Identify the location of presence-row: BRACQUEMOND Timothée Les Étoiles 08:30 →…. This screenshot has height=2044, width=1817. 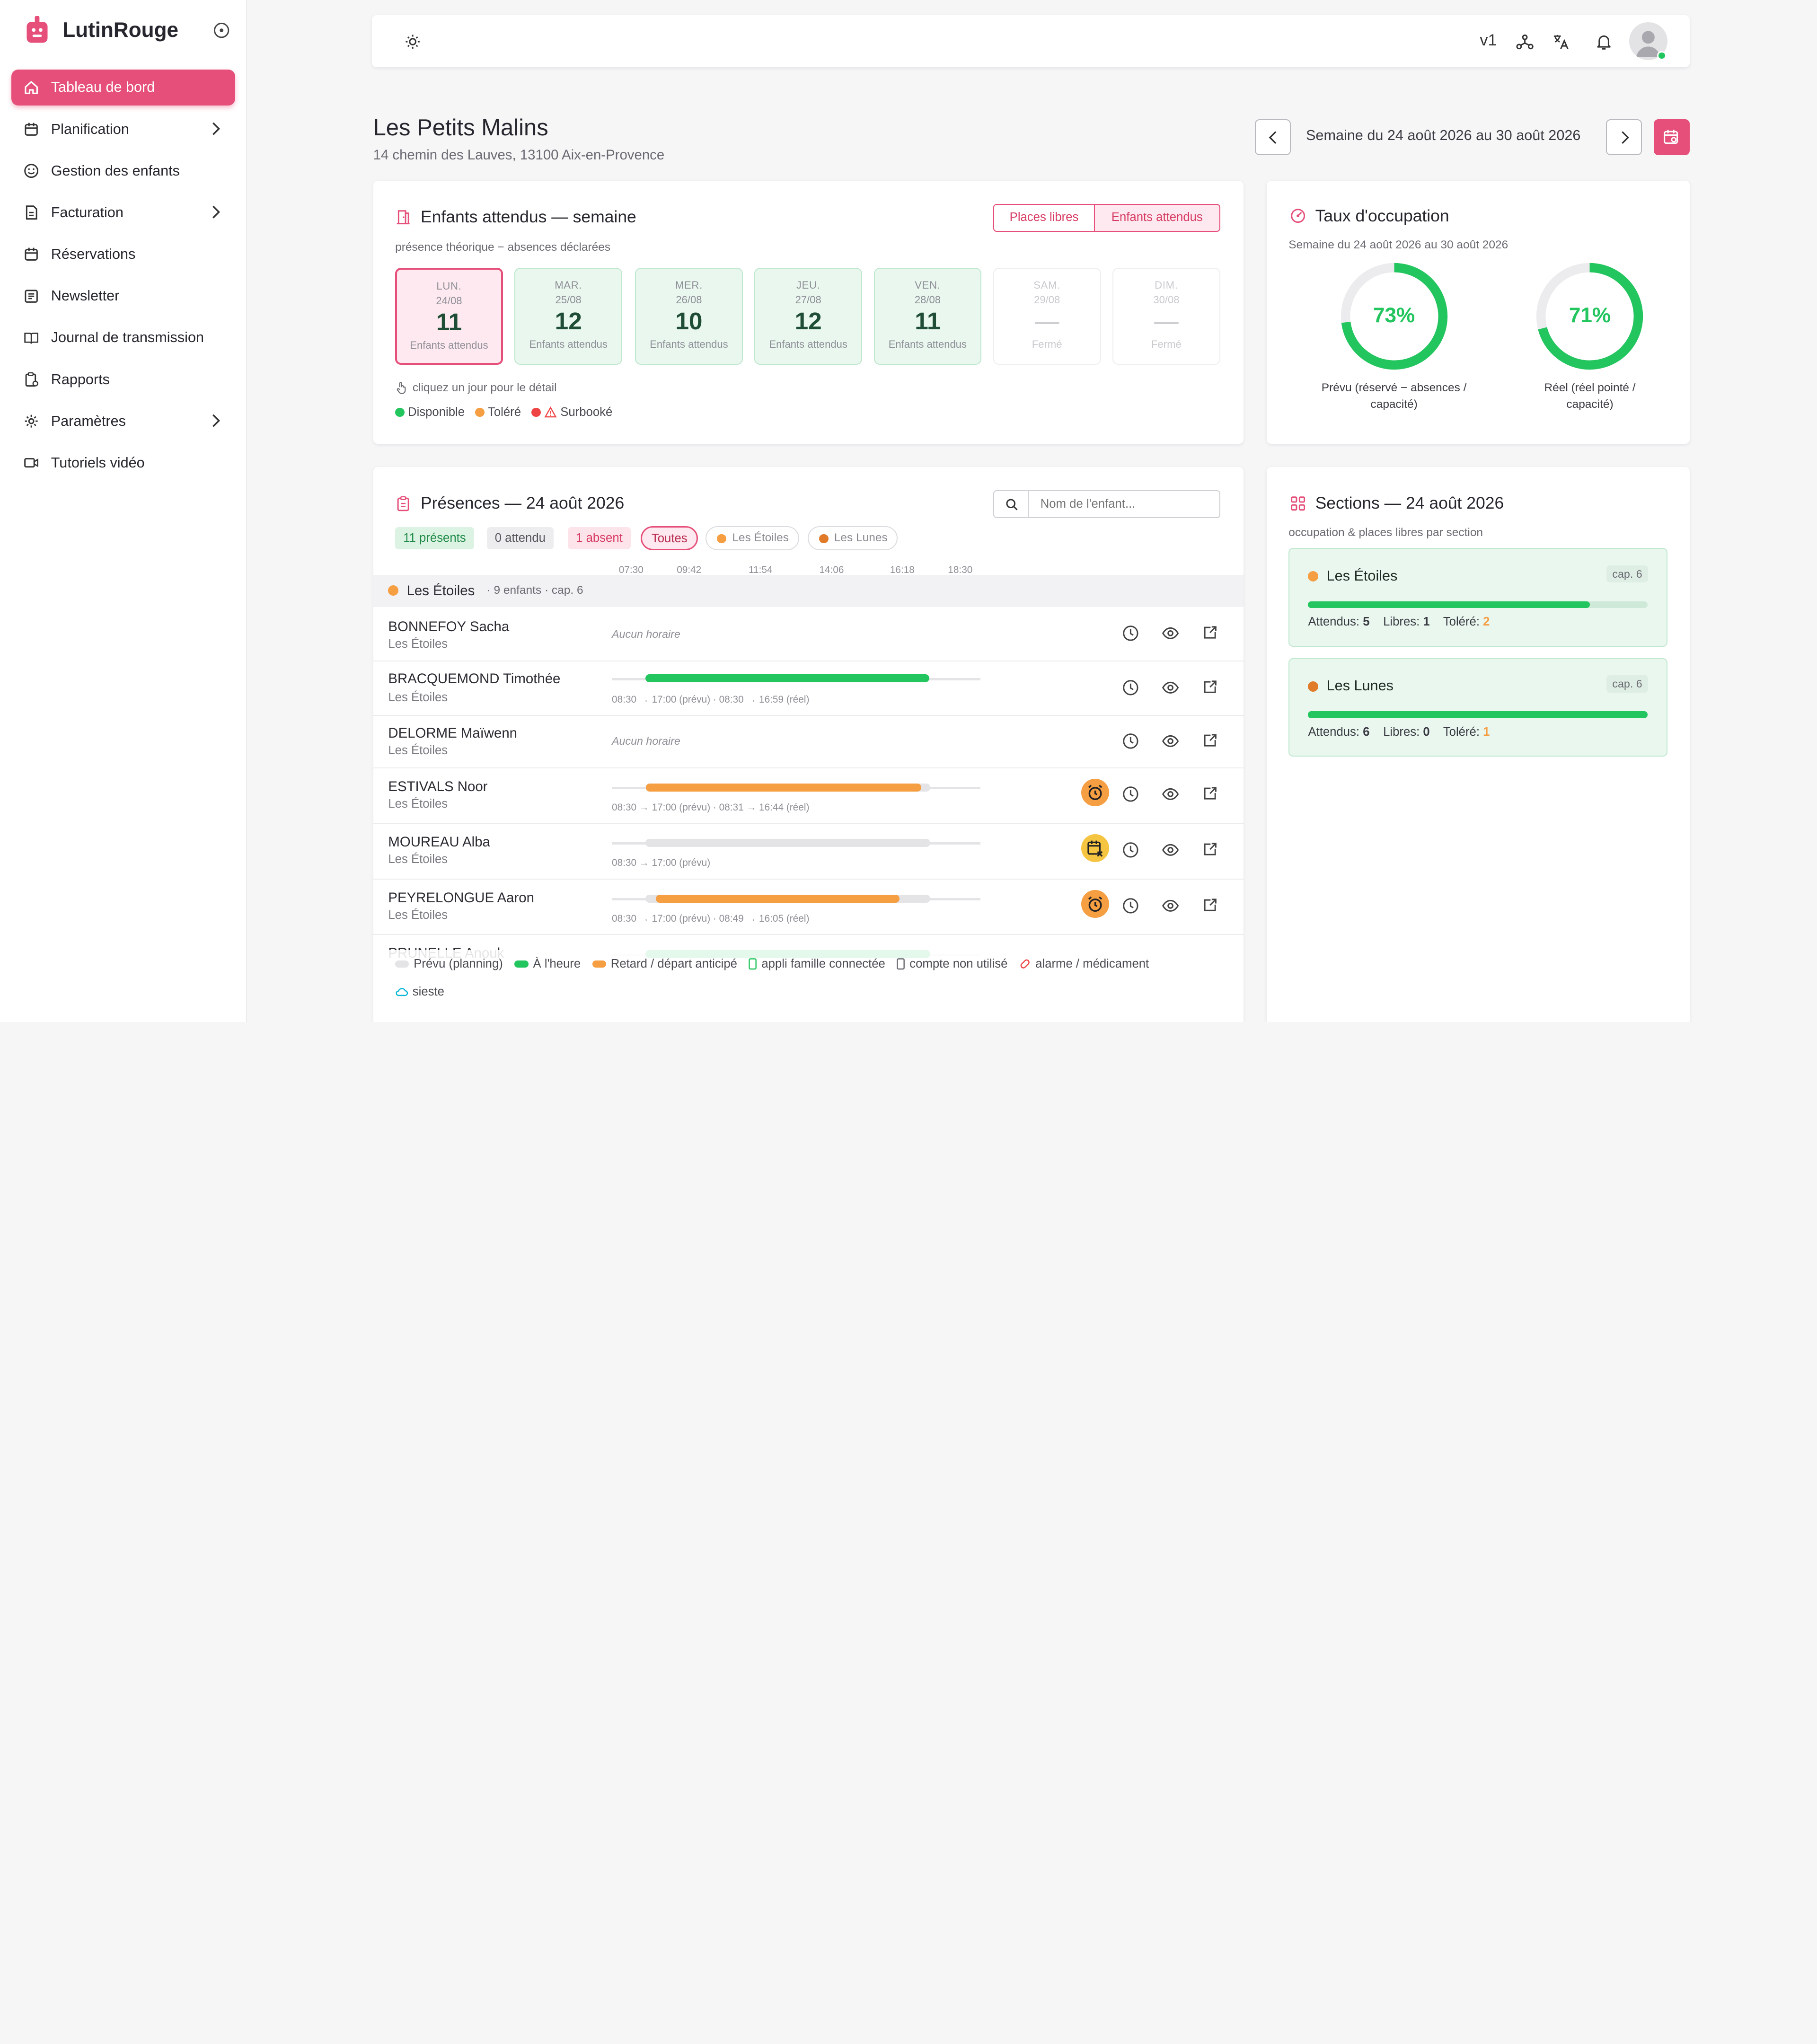
(808, 688).